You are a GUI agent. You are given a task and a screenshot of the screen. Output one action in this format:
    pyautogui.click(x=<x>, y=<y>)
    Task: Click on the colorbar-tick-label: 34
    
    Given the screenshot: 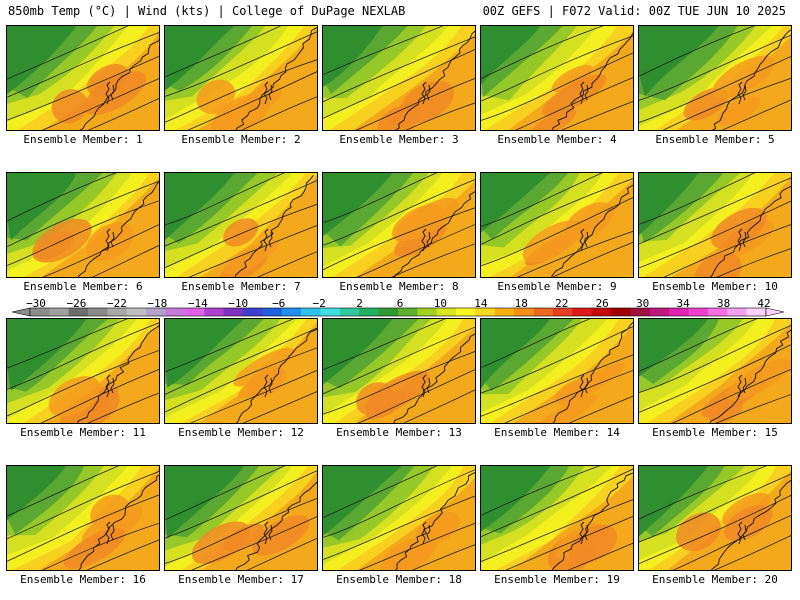 What is the action you would take?
    pyautogui.click(x=683, y=303)
    